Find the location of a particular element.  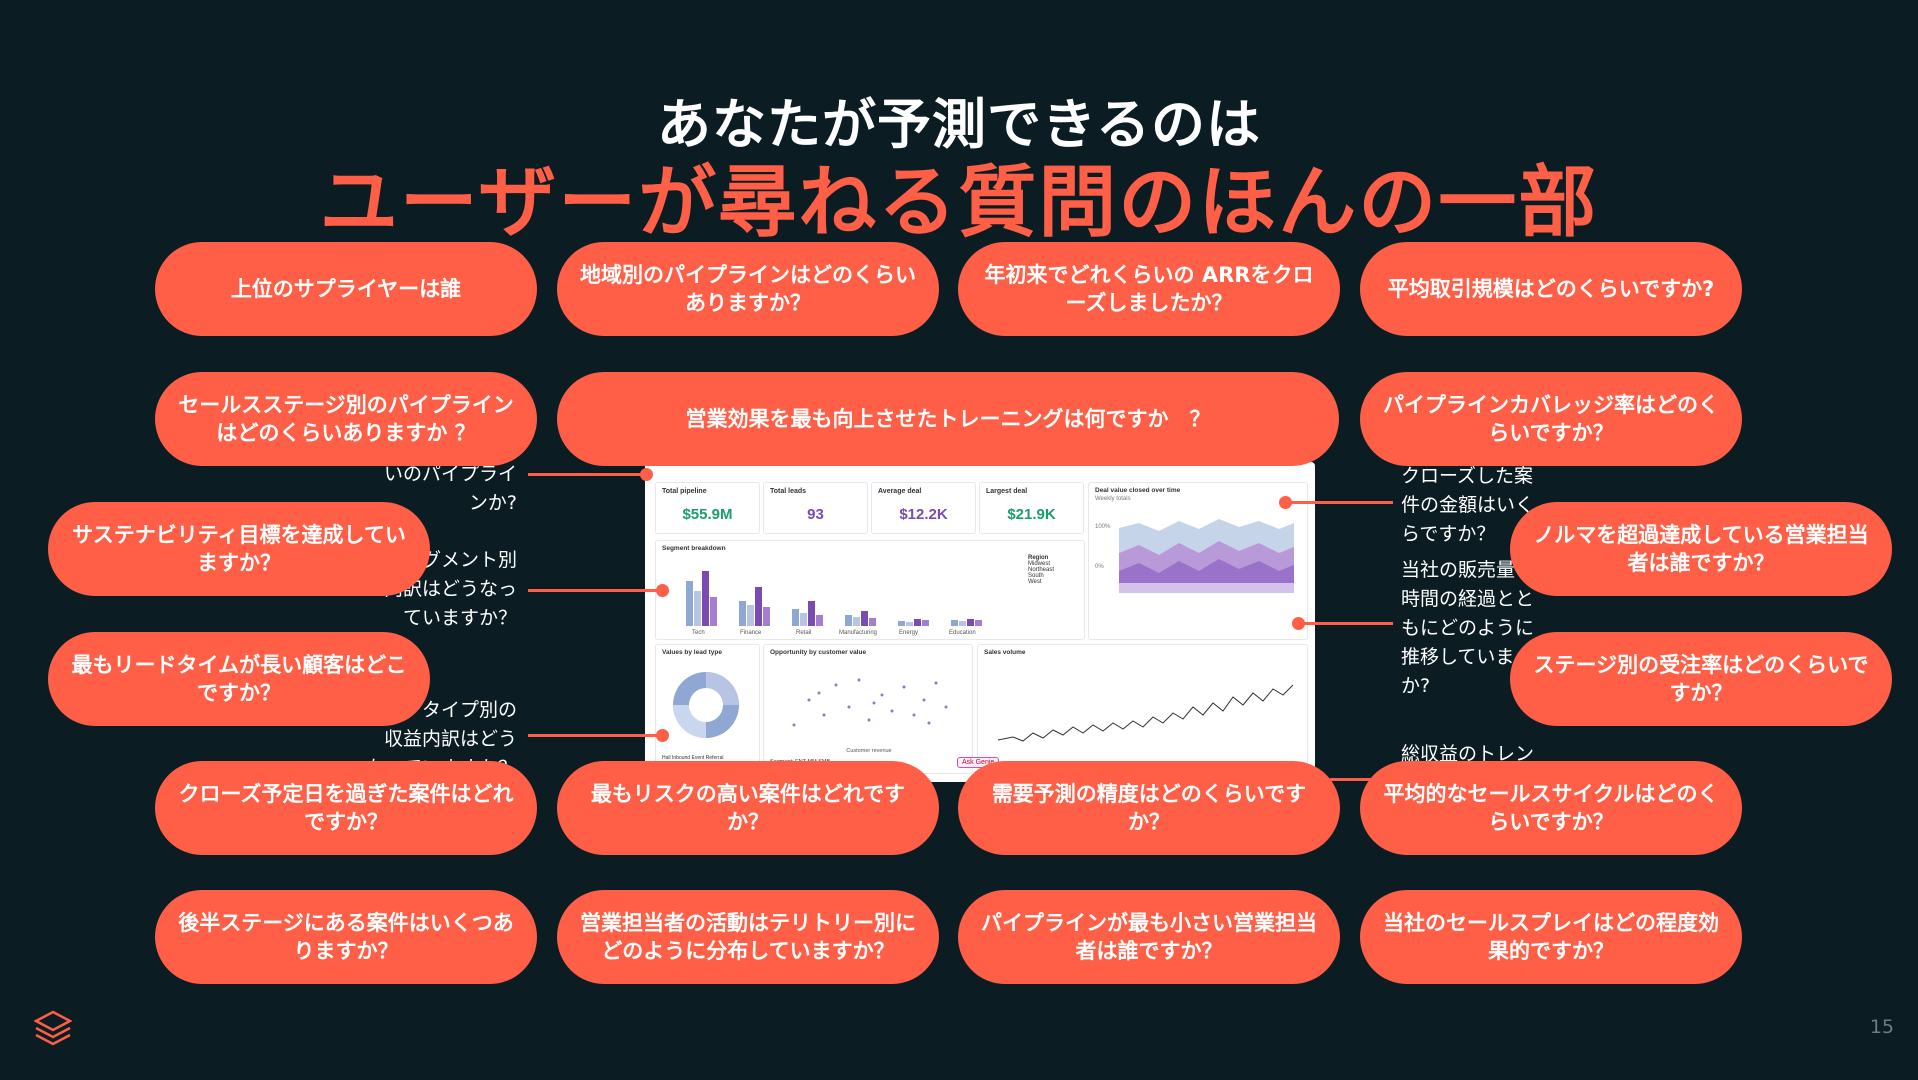

kpi-total-pipeline: Total pipeline $55.9M is located at coordinates (707, 508).